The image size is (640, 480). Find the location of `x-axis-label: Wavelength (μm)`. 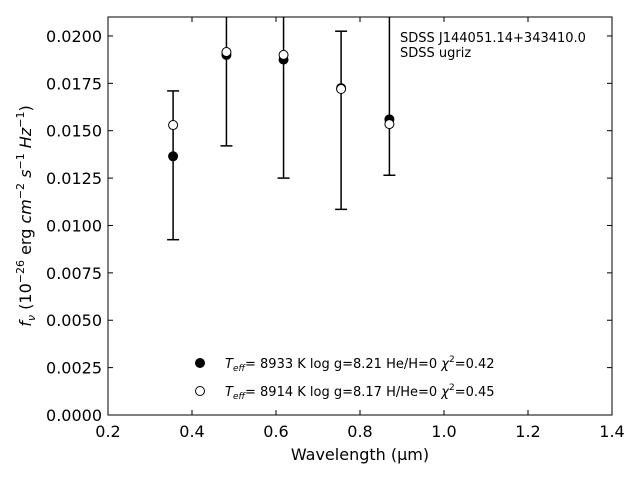

x-axis-label: Wavelength (μm) is located at coordinates (360, 454).